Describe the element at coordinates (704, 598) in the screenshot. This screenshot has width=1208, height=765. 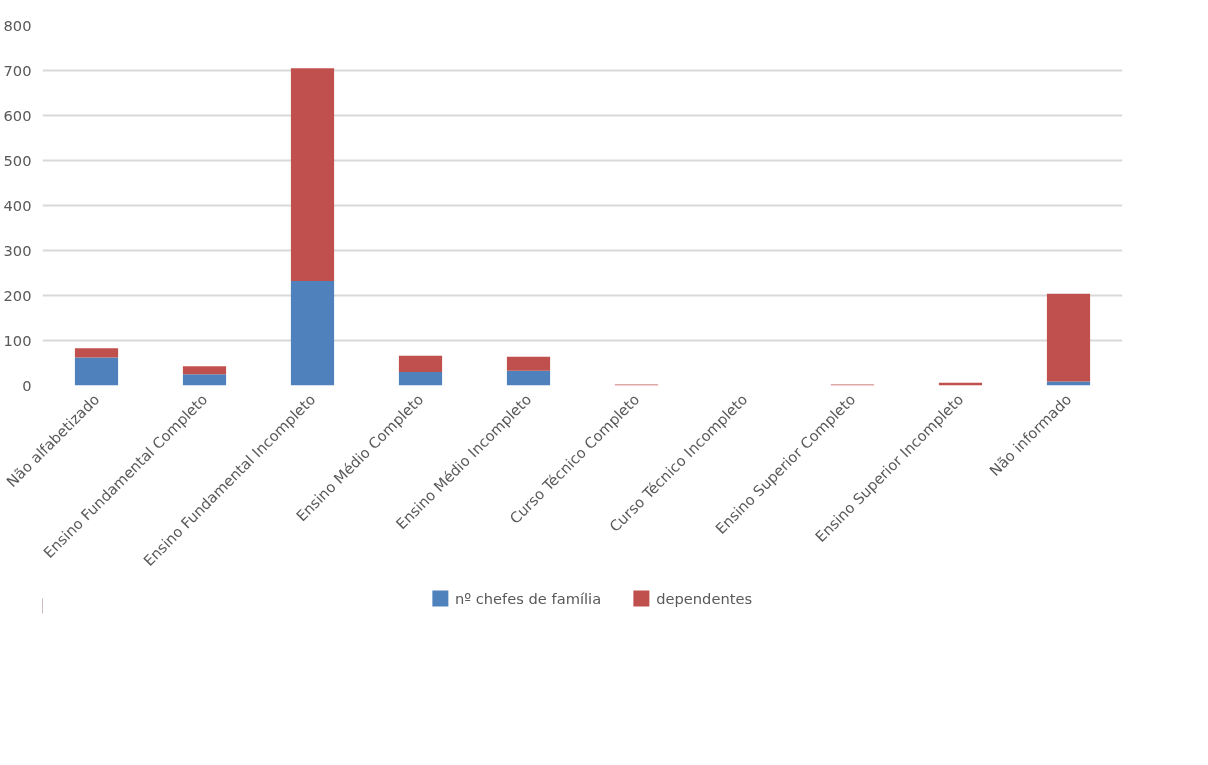
I see `legend-label: dependentes` at that location.